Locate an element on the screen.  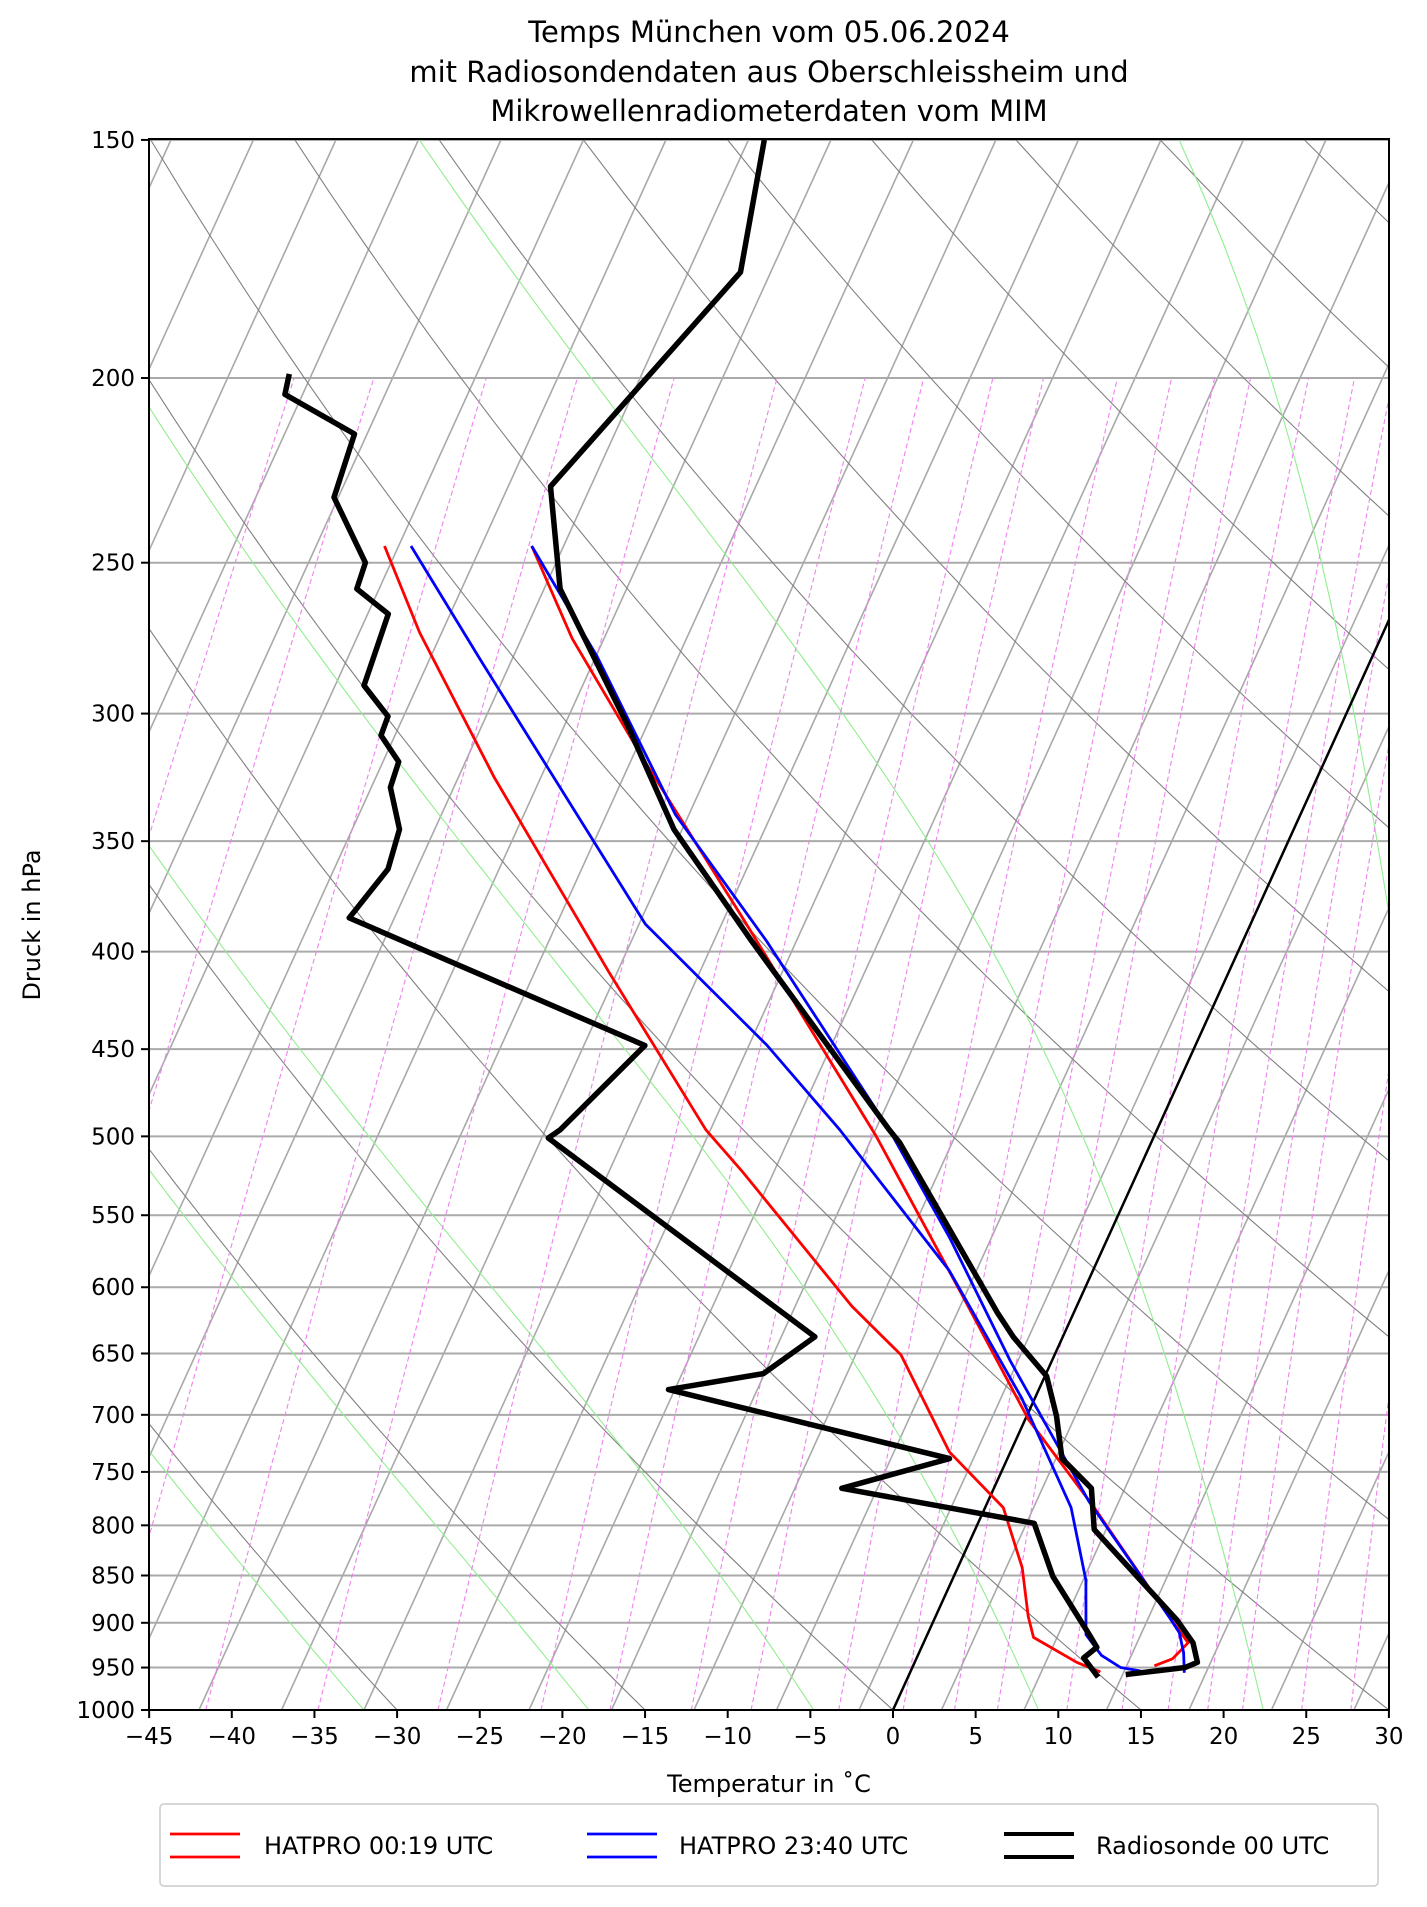
x-tick-label: 10 is located at coordinates (1058, 1737).